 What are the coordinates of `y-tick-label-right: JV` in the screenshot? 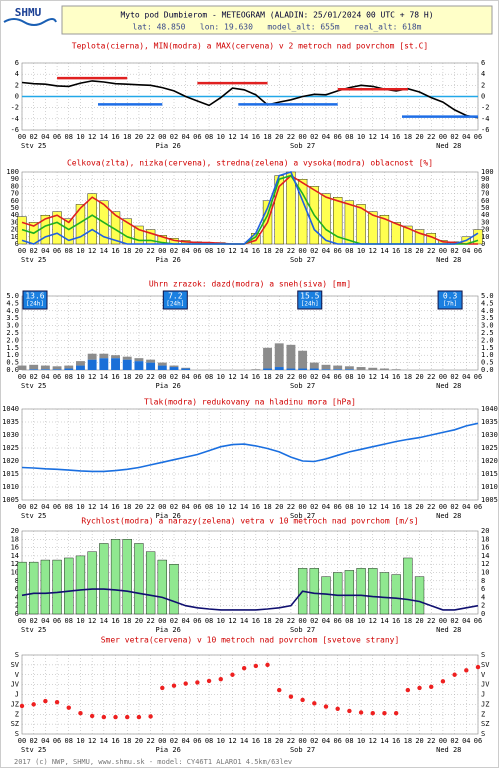 It's located at (485, 685).